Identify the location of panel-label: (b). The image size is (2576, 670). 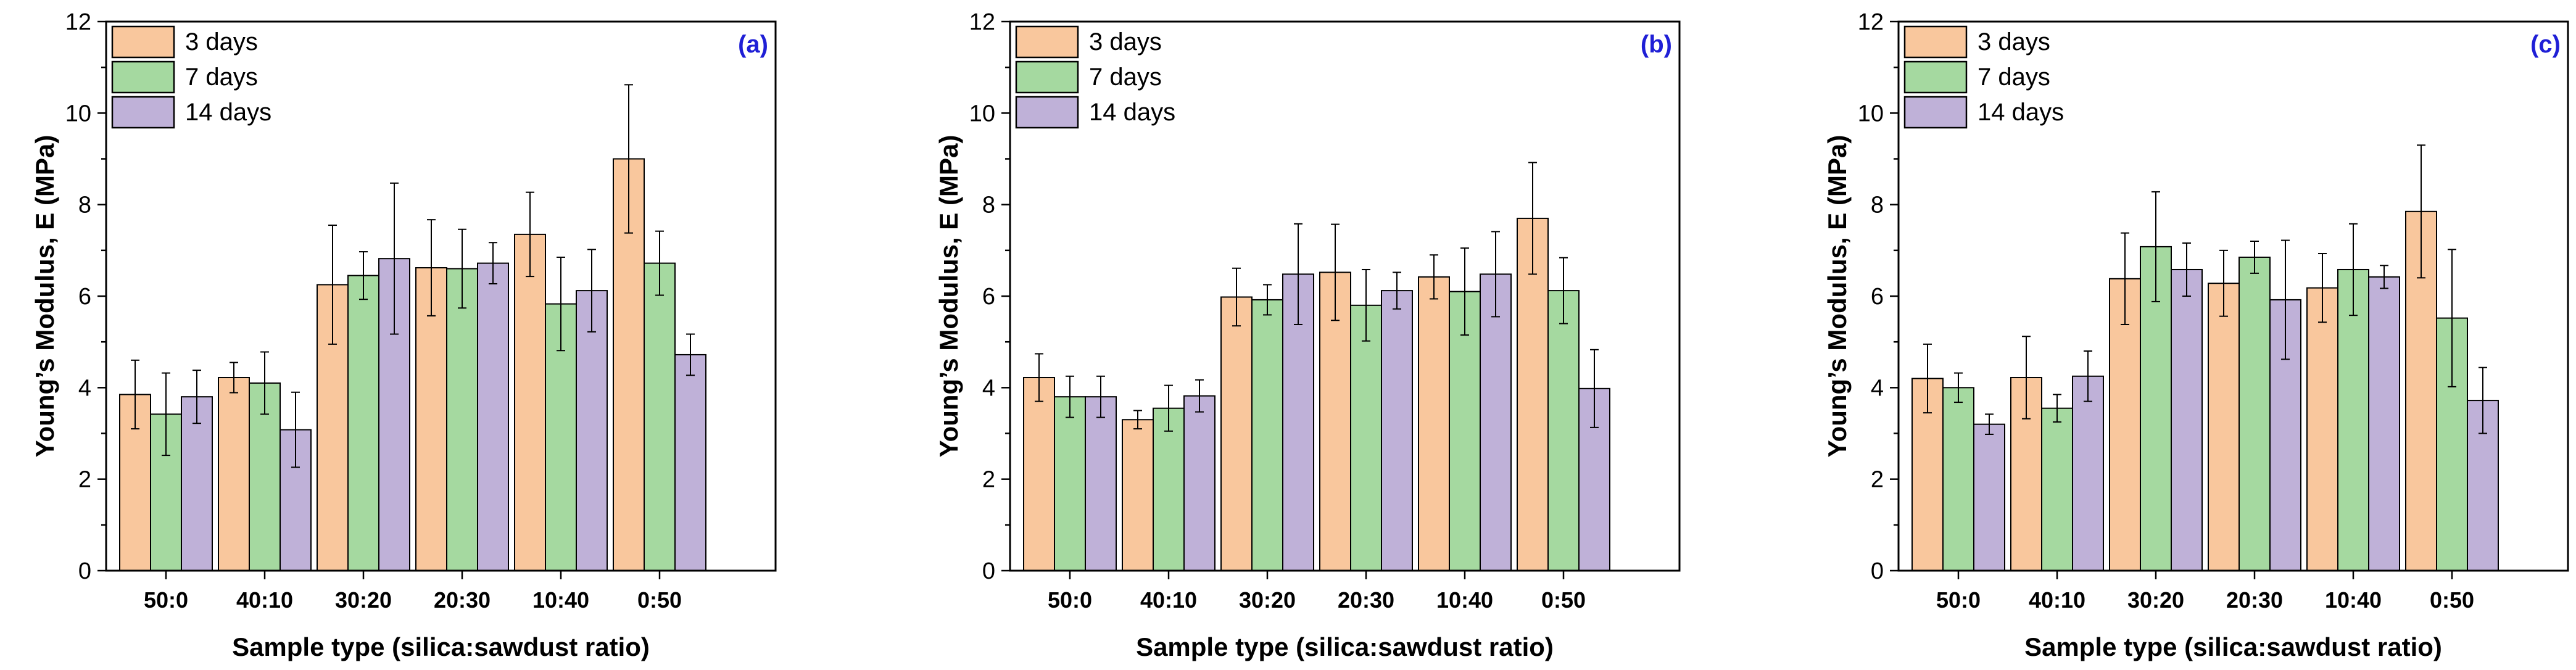
(1656, 44).